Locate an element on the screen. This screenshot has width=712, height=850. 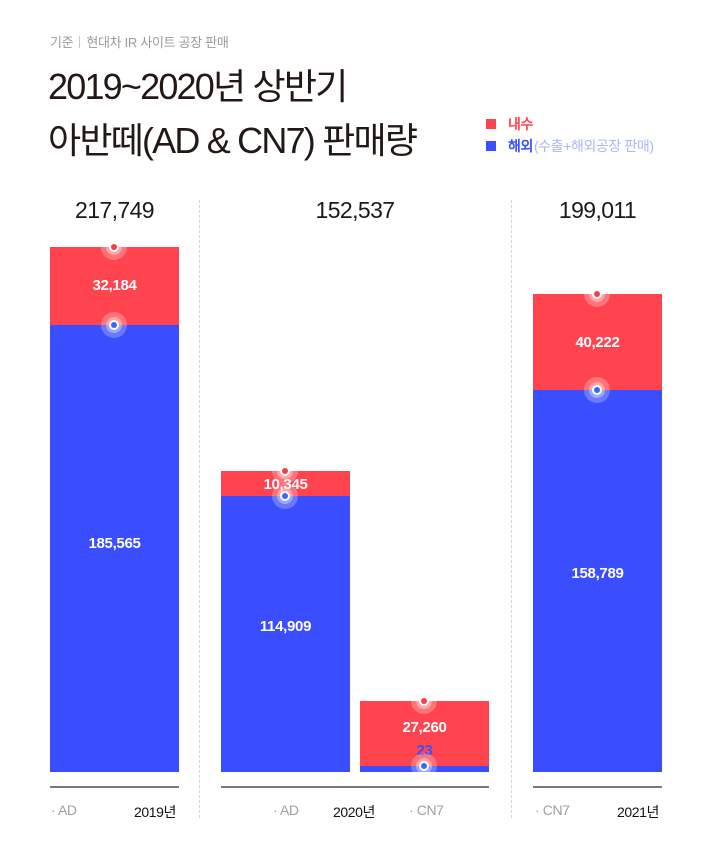
legend: 내수 해외 (수출+해외공장 판매) is located at coordinates (570, 135).